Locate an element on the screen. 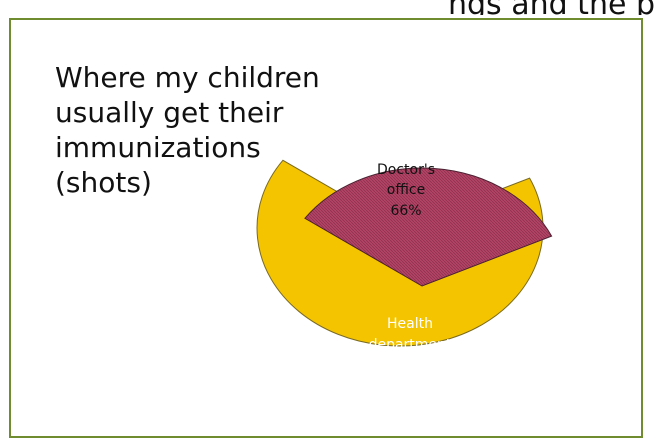 This screenshot has height=441, width=655. slice-label-line: office is located at coordinates (406, 190).